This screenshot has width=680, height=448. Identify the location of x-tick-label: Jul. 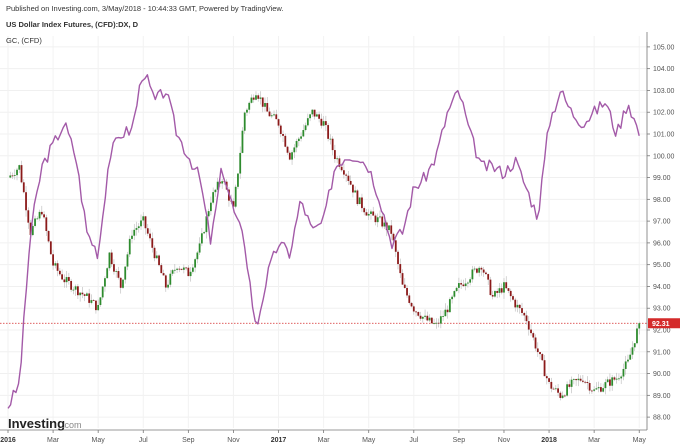
(143, 440).